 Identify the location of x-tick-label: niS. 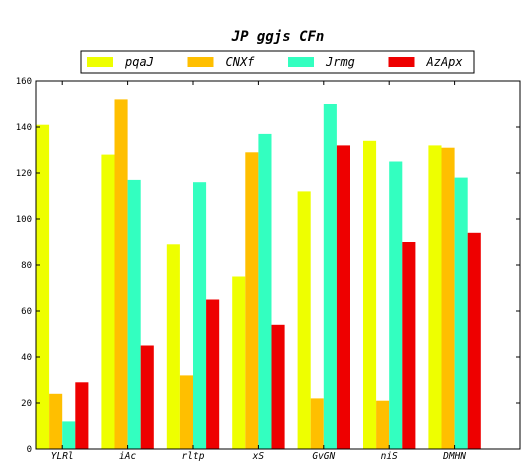
(389, 456).